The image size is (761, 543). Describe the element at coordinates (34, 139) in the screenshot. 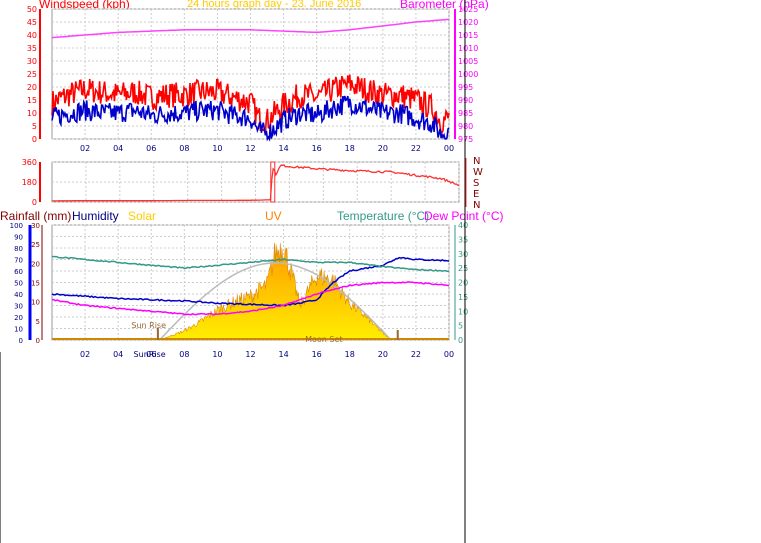

I see `wind-ytick-0: 0` at that location.